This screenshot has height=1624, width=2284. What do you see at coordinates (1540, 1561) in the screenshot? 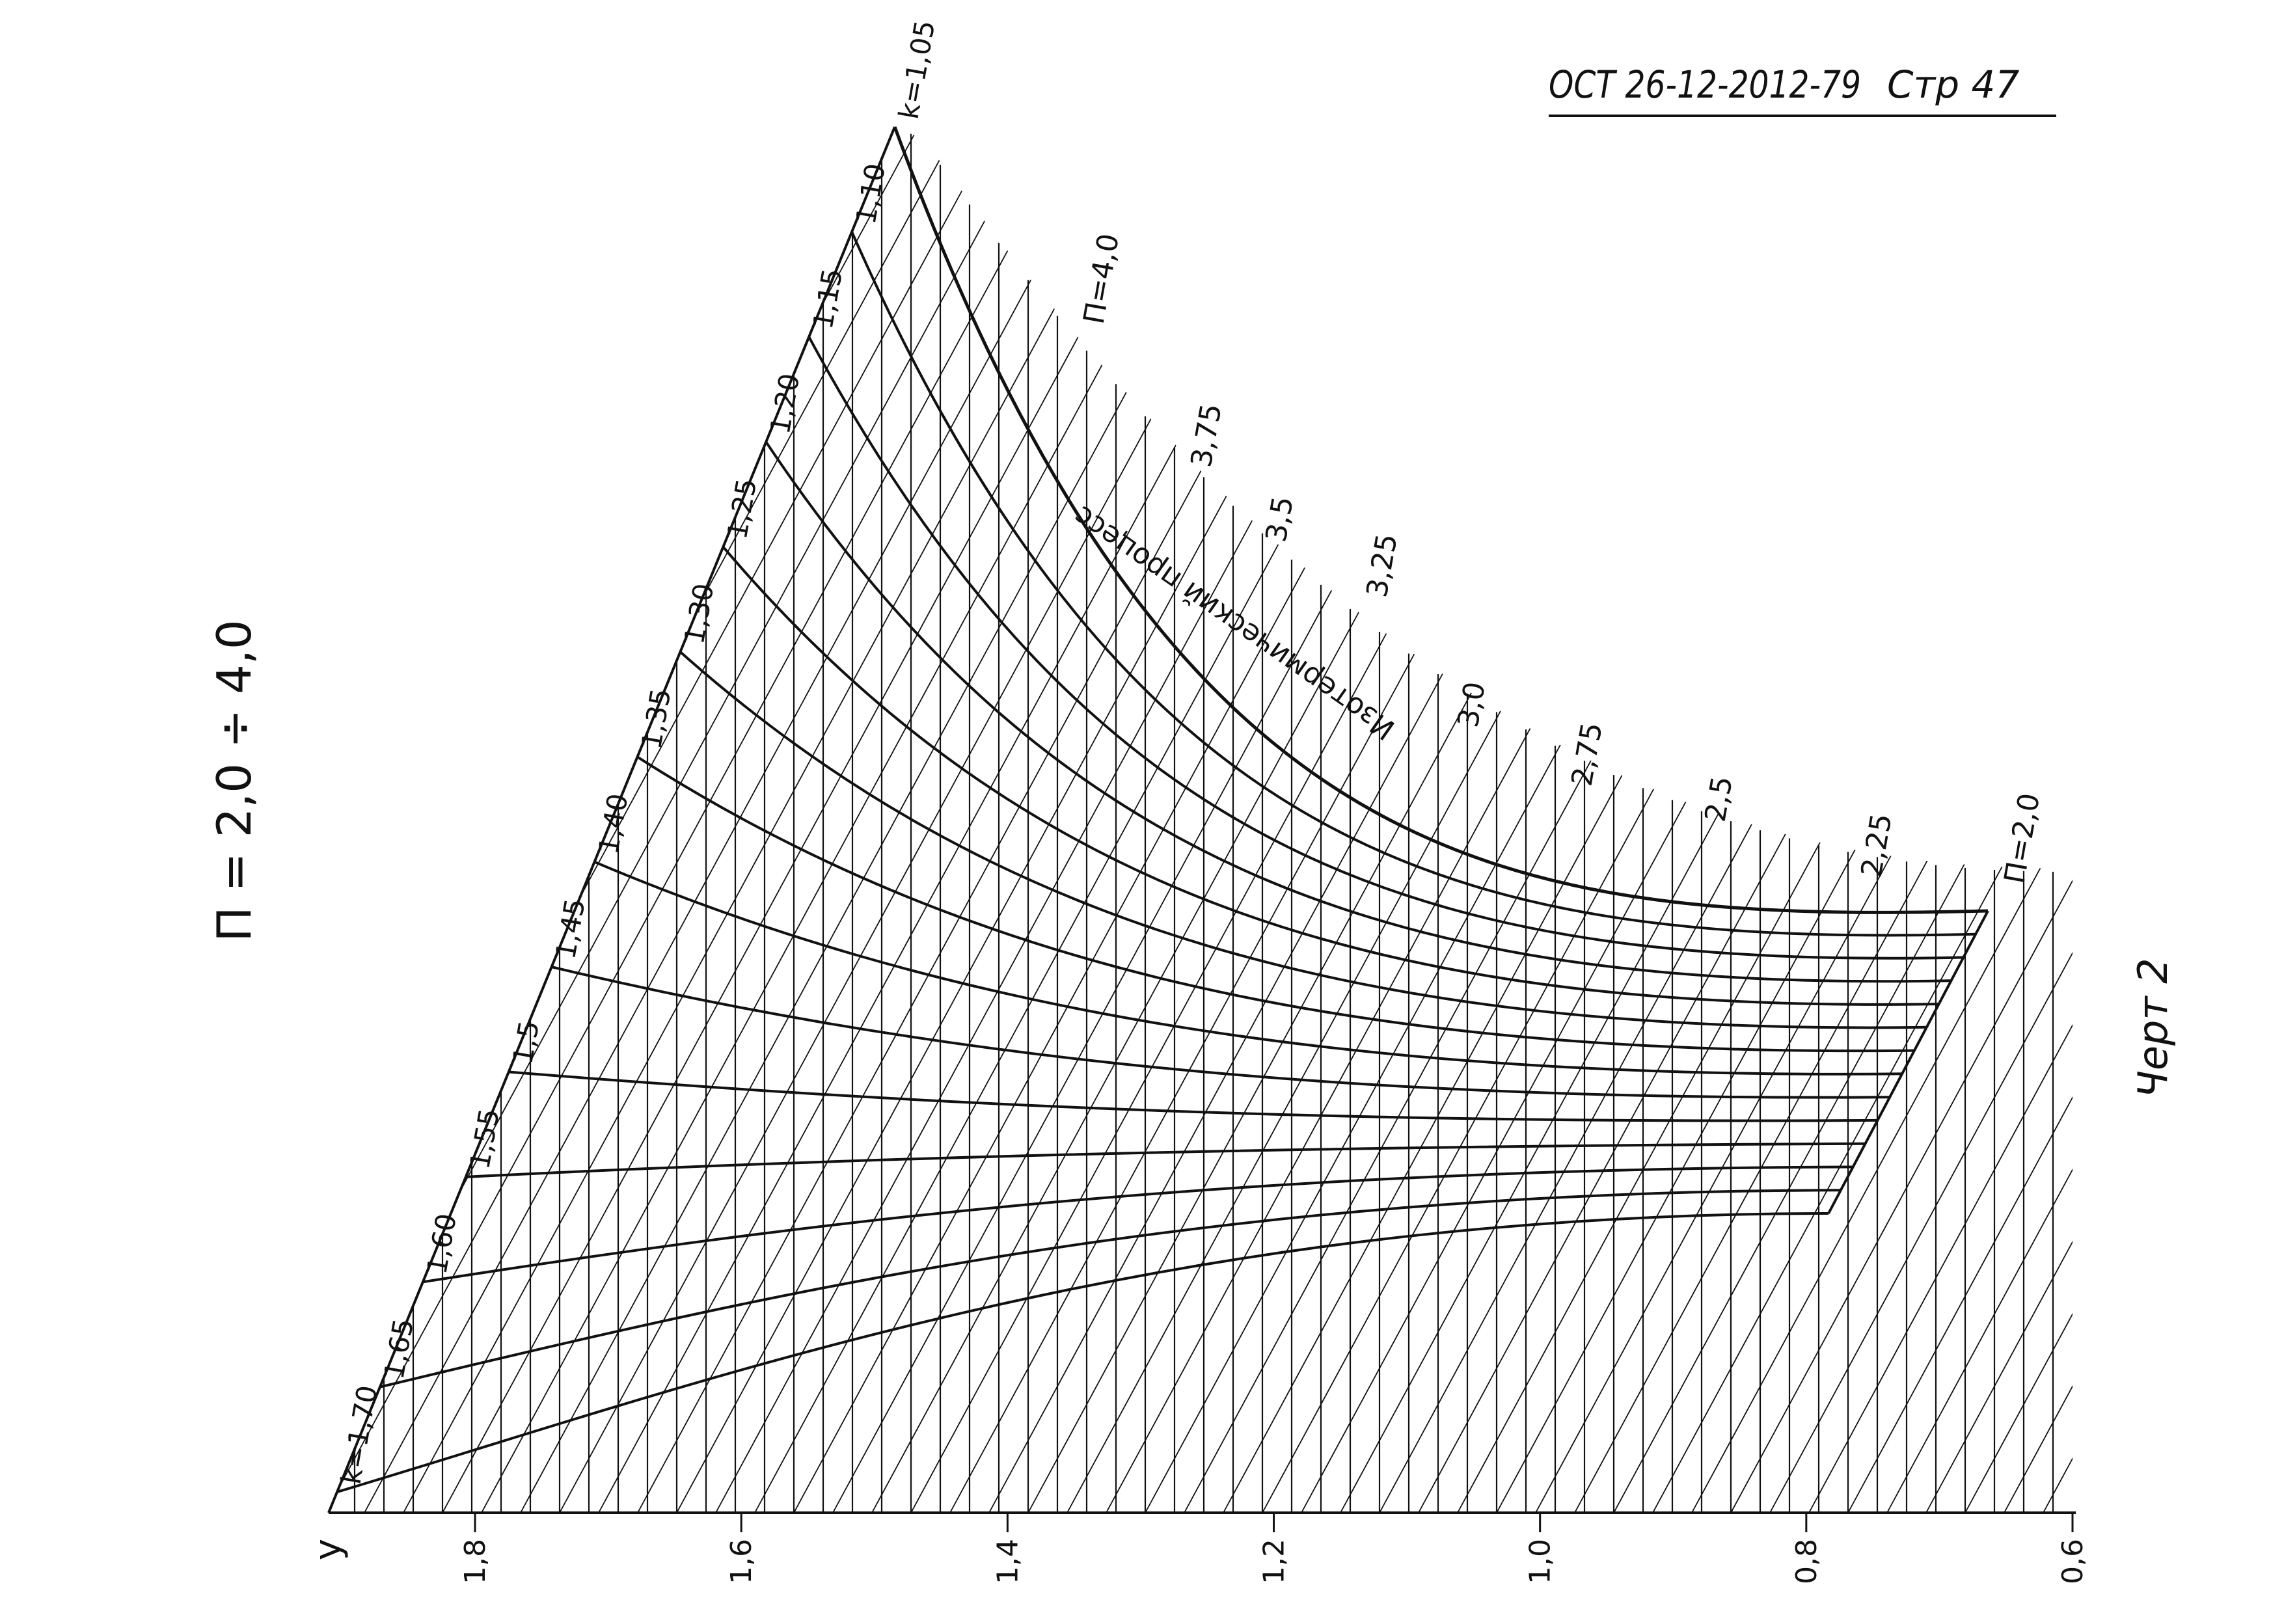
I see `x-tick-label: 1,0` at bounding box center [1540, 1561].